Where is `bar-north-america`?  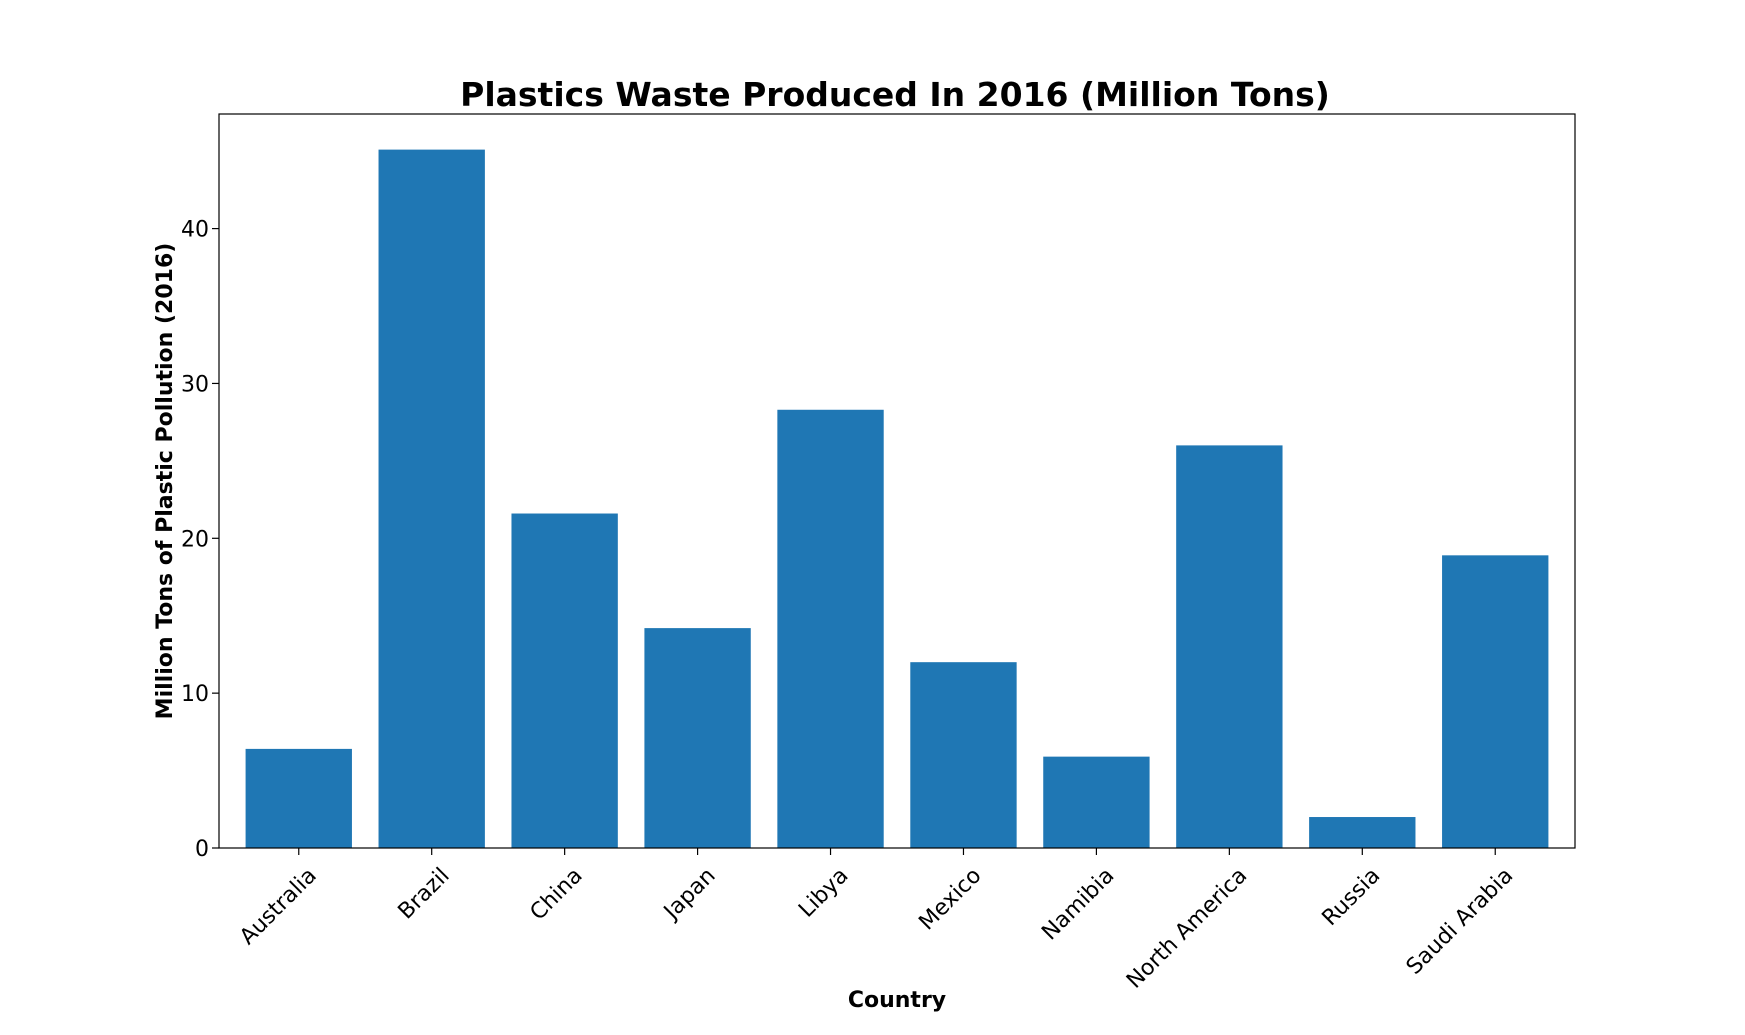 bar-north-america is located at coordinates (1229, 646).